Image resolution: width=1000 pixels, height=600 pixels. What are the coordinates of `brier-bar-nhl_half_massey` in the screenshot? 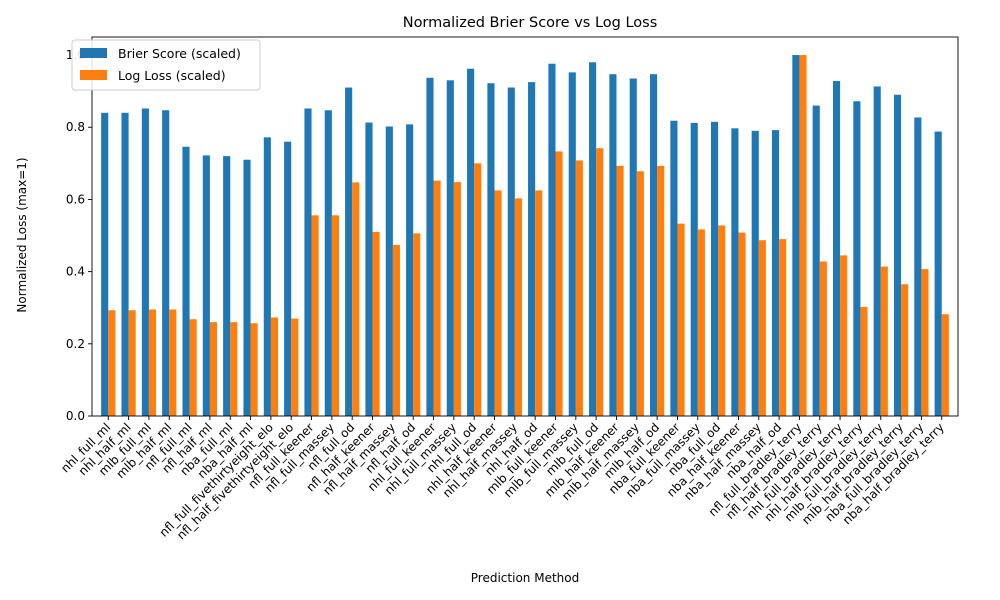 It's located at (511, 251).